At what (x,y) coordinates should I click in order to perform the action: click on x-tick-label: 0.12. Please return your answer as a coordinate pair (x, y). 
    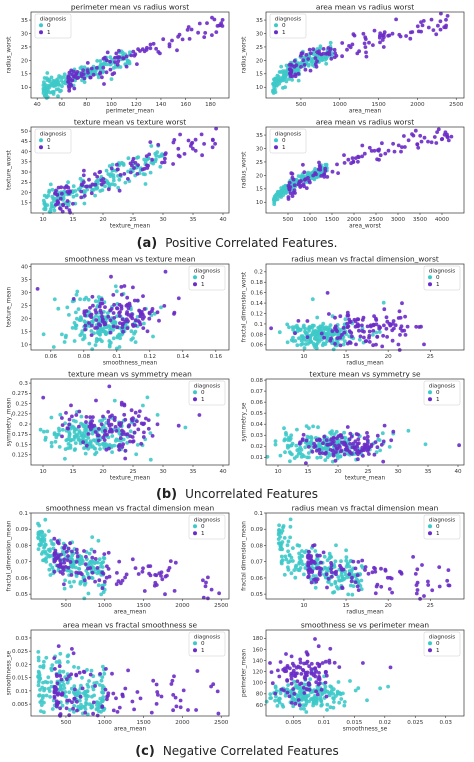
    Looking at the image, I should click on (150, 357).